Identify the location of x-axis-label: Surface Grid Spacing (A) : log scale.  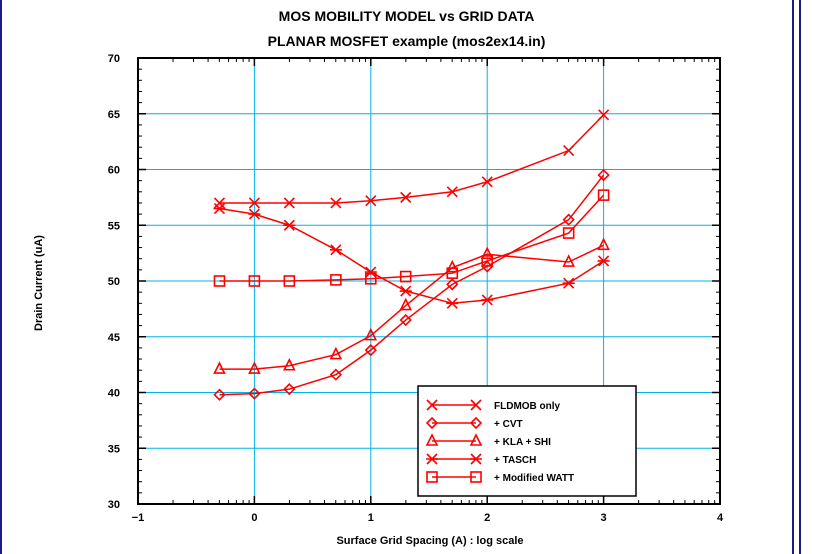
(429, 541).